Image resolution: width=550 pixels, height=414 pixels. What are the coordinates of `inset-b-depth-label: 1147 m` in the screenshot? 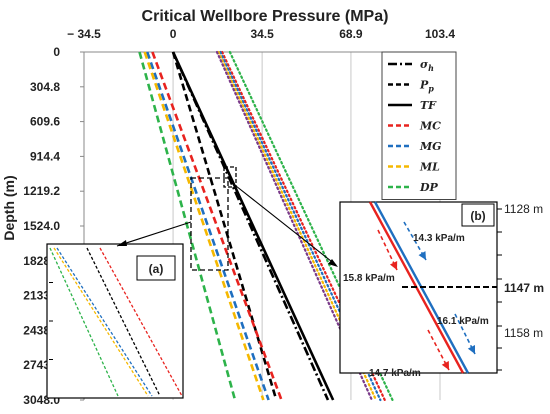 It's located at (524, 288).